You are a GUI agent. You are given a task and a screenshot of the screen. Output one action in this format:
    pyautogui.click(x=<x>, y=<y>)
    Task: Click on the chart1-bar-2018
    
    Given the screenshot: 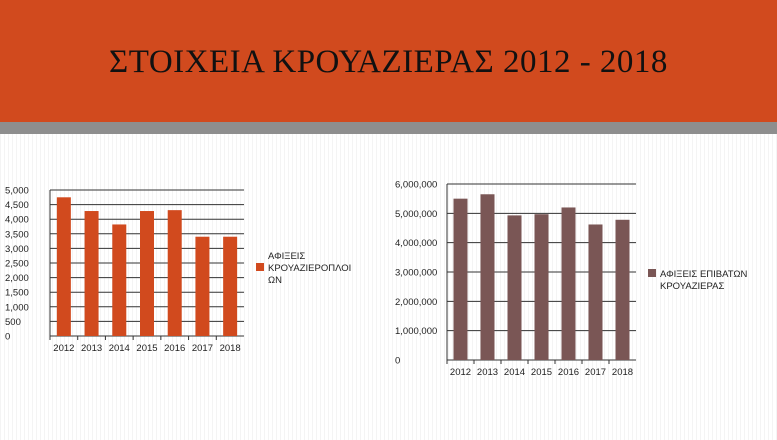 What is the action you would take?
    pyautogui.click(x=622, y=289)
    